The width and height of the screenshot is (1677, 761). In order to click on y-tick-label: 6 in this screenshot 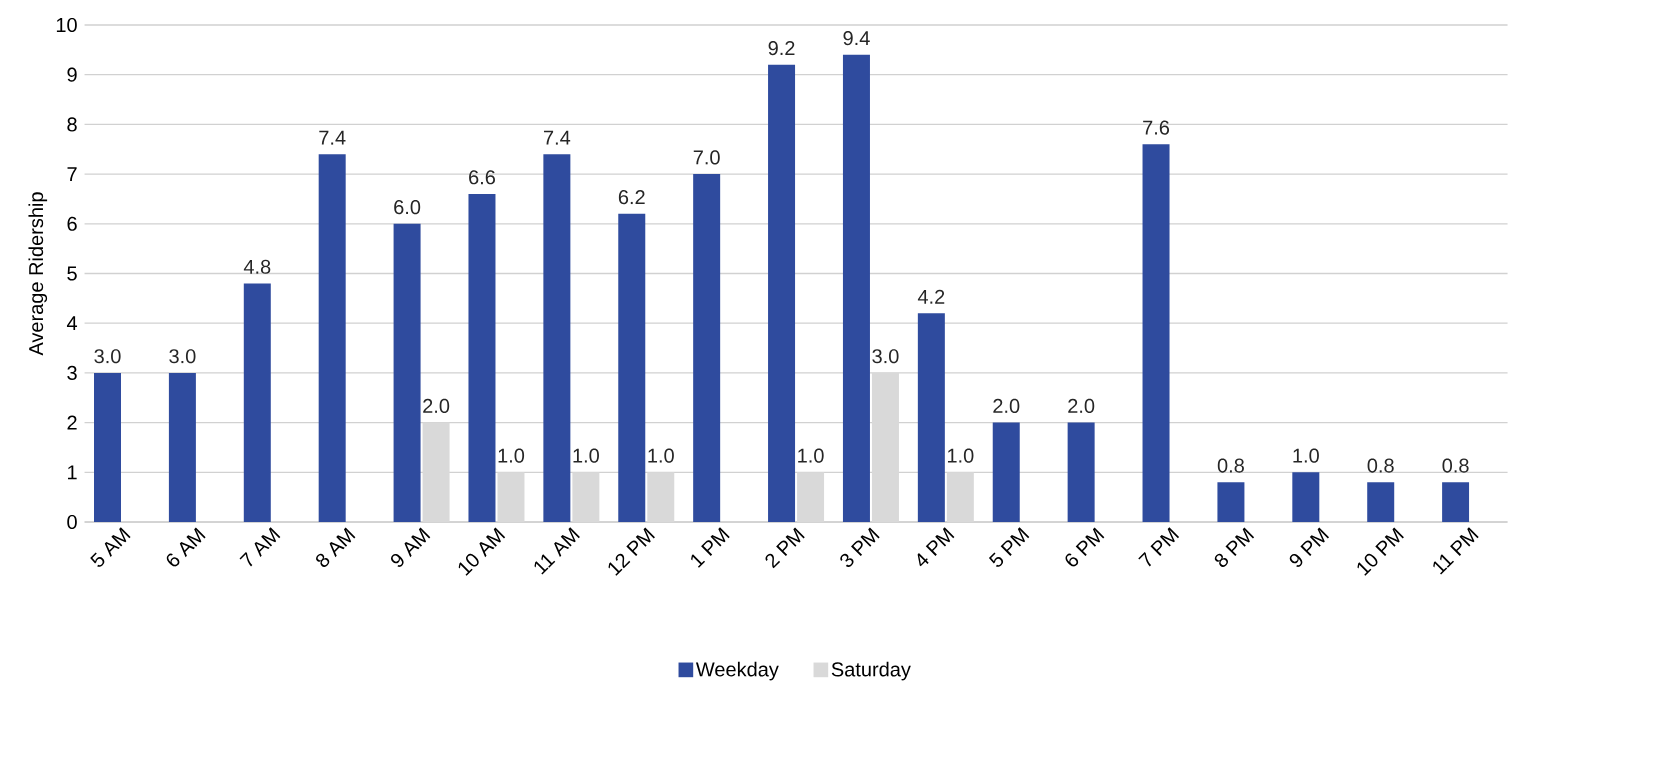, I will do `click(72, 223)`.